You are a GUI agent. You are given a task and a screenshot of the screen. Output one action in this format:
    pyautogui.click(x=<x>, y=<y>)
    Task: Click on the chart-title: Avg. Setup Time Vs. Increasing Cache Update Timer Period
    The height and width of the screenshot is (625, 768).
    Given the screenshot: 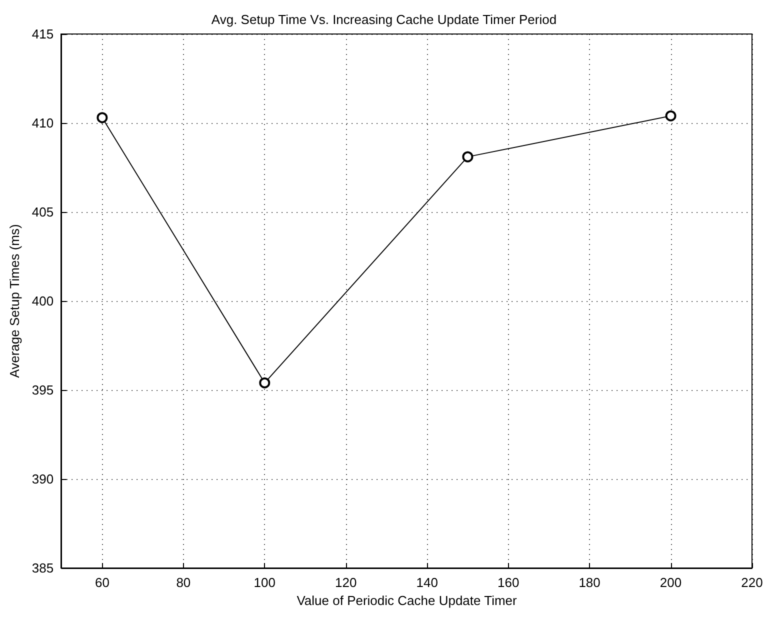 What is the action you would take?
    pyautogui.click(x=384, y=19)
    